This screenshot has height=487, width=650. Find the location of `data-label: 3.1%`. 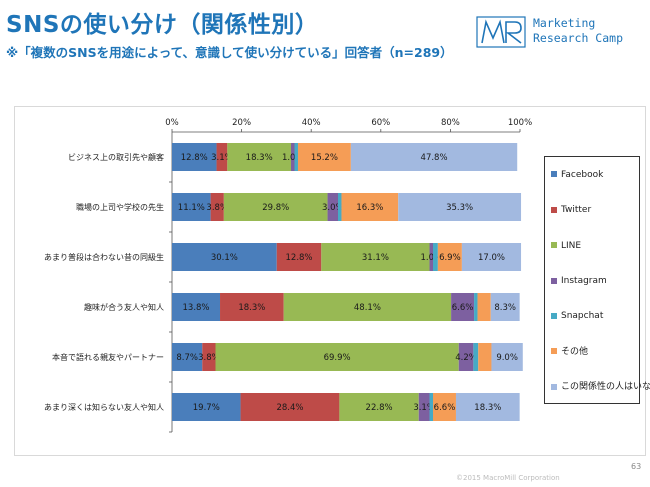

data-label: 3.1% is located at coordinates (424, 408).